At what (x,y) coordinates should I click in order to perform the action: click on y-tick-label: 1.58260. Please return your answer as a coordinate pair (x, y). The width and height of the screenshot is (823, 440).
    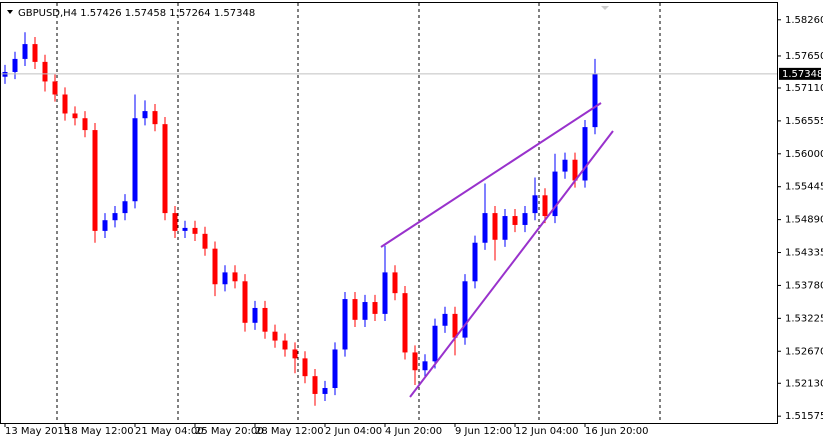
    Looking at the image, I should click on (804, 20).